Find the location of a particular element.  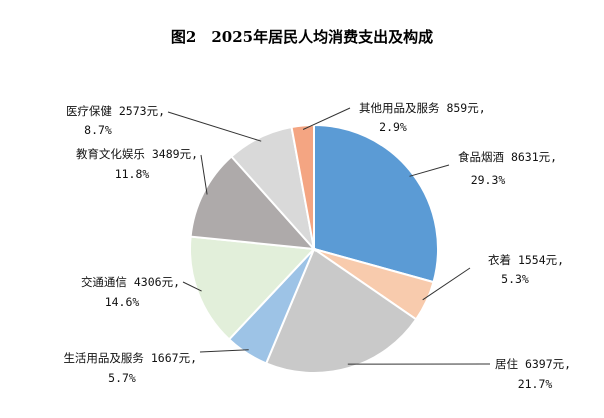

slice-share-healthcare: 8.7% is located at coordinates (98, 130).